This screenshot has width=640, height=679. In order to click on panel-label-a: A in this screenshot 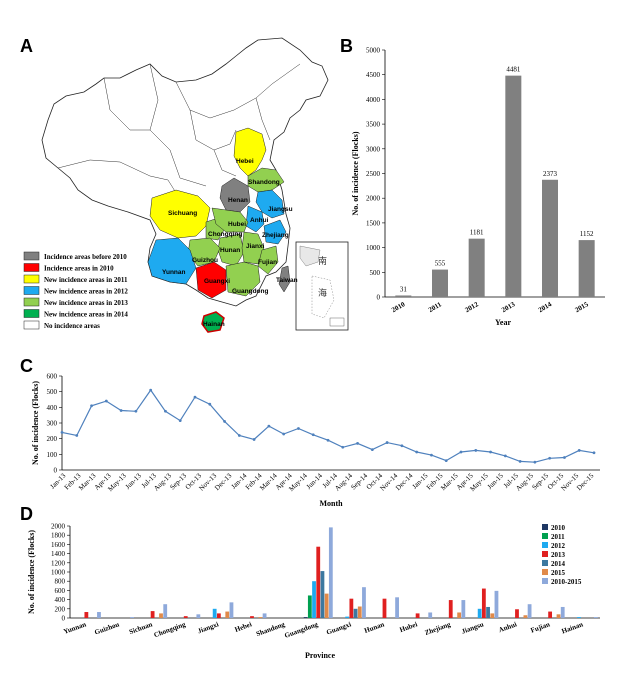, I will do `click(26, 46)`.